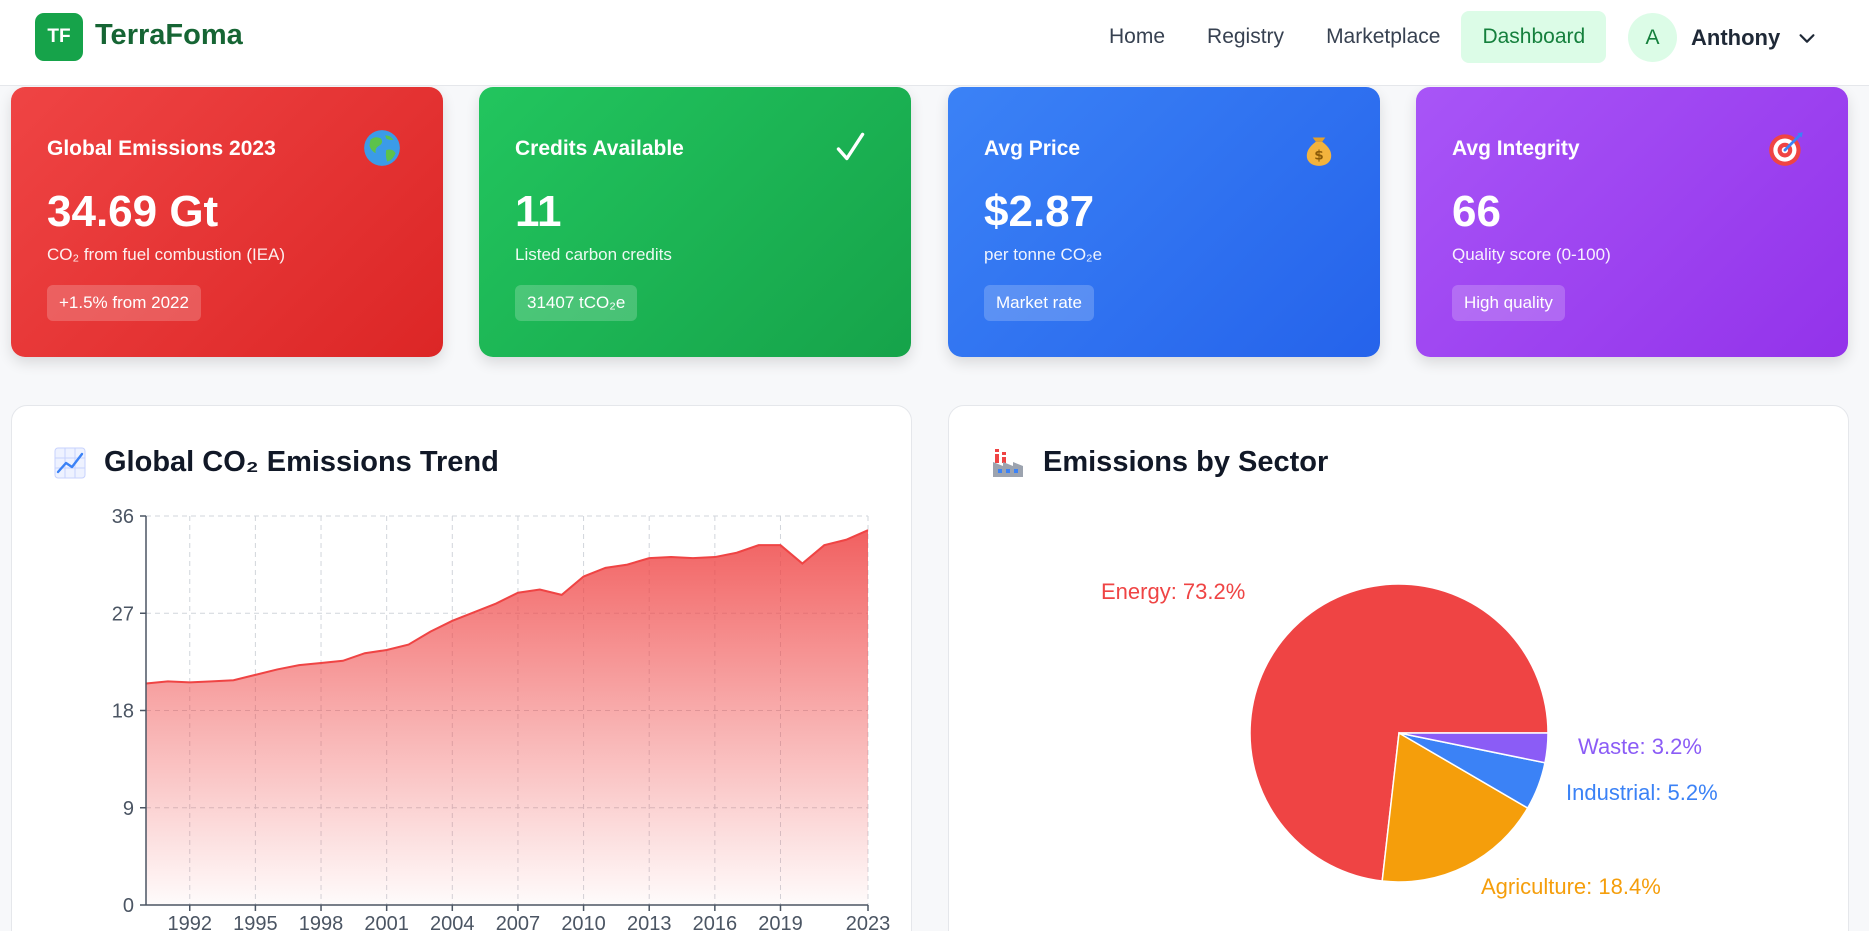  I want to click on x-tick-label: 1998, so click(321, 922).